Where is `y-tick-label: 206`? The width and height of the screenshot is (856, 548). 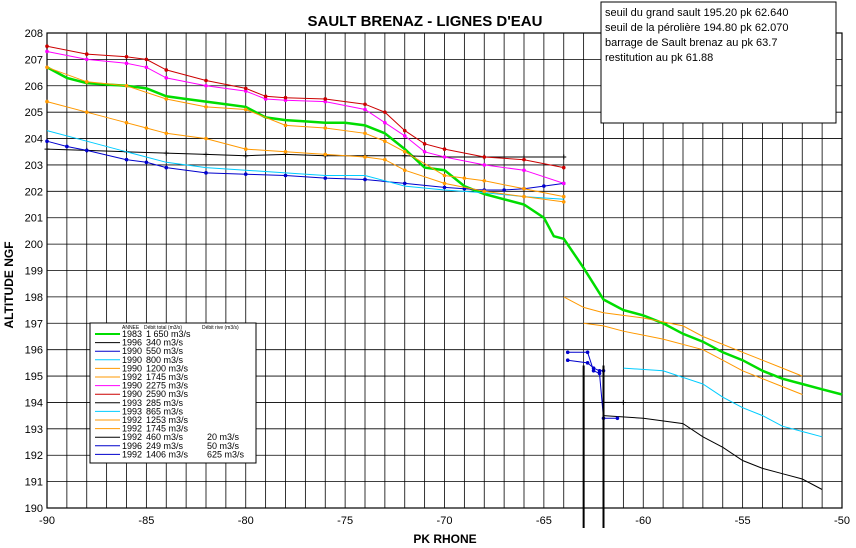 y-tick-label: 206 is located at coordinates (34, 87).